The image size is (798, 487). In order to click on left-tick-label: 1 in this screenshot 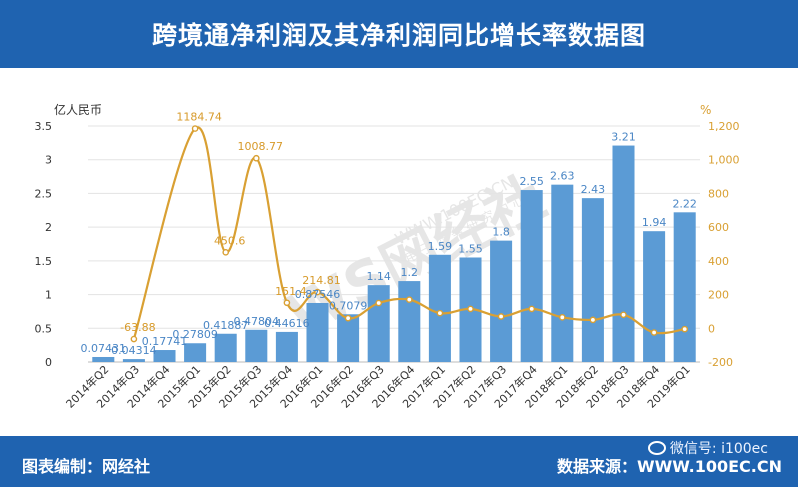, I will do `click(48, 295)`.